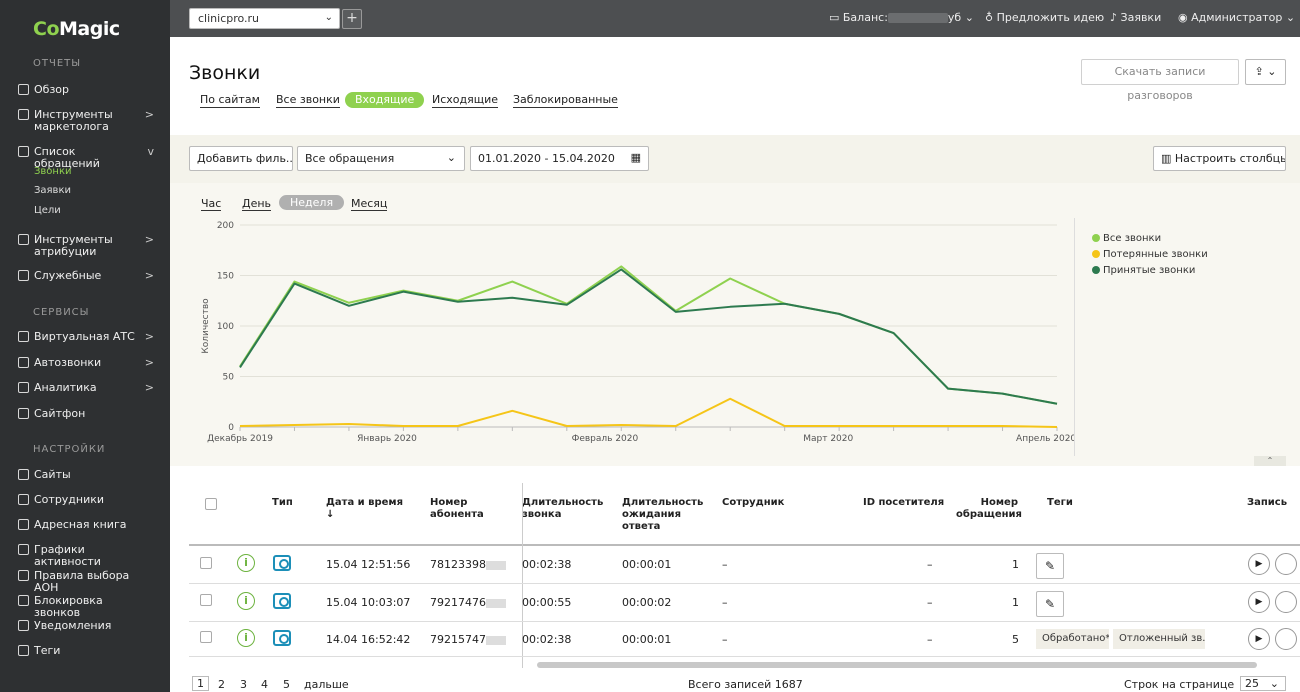 The image size is (1300, 692). I want to click on date-range-input: 01.01.2020 - 15.04.2020 ▦, so click(559, 158).